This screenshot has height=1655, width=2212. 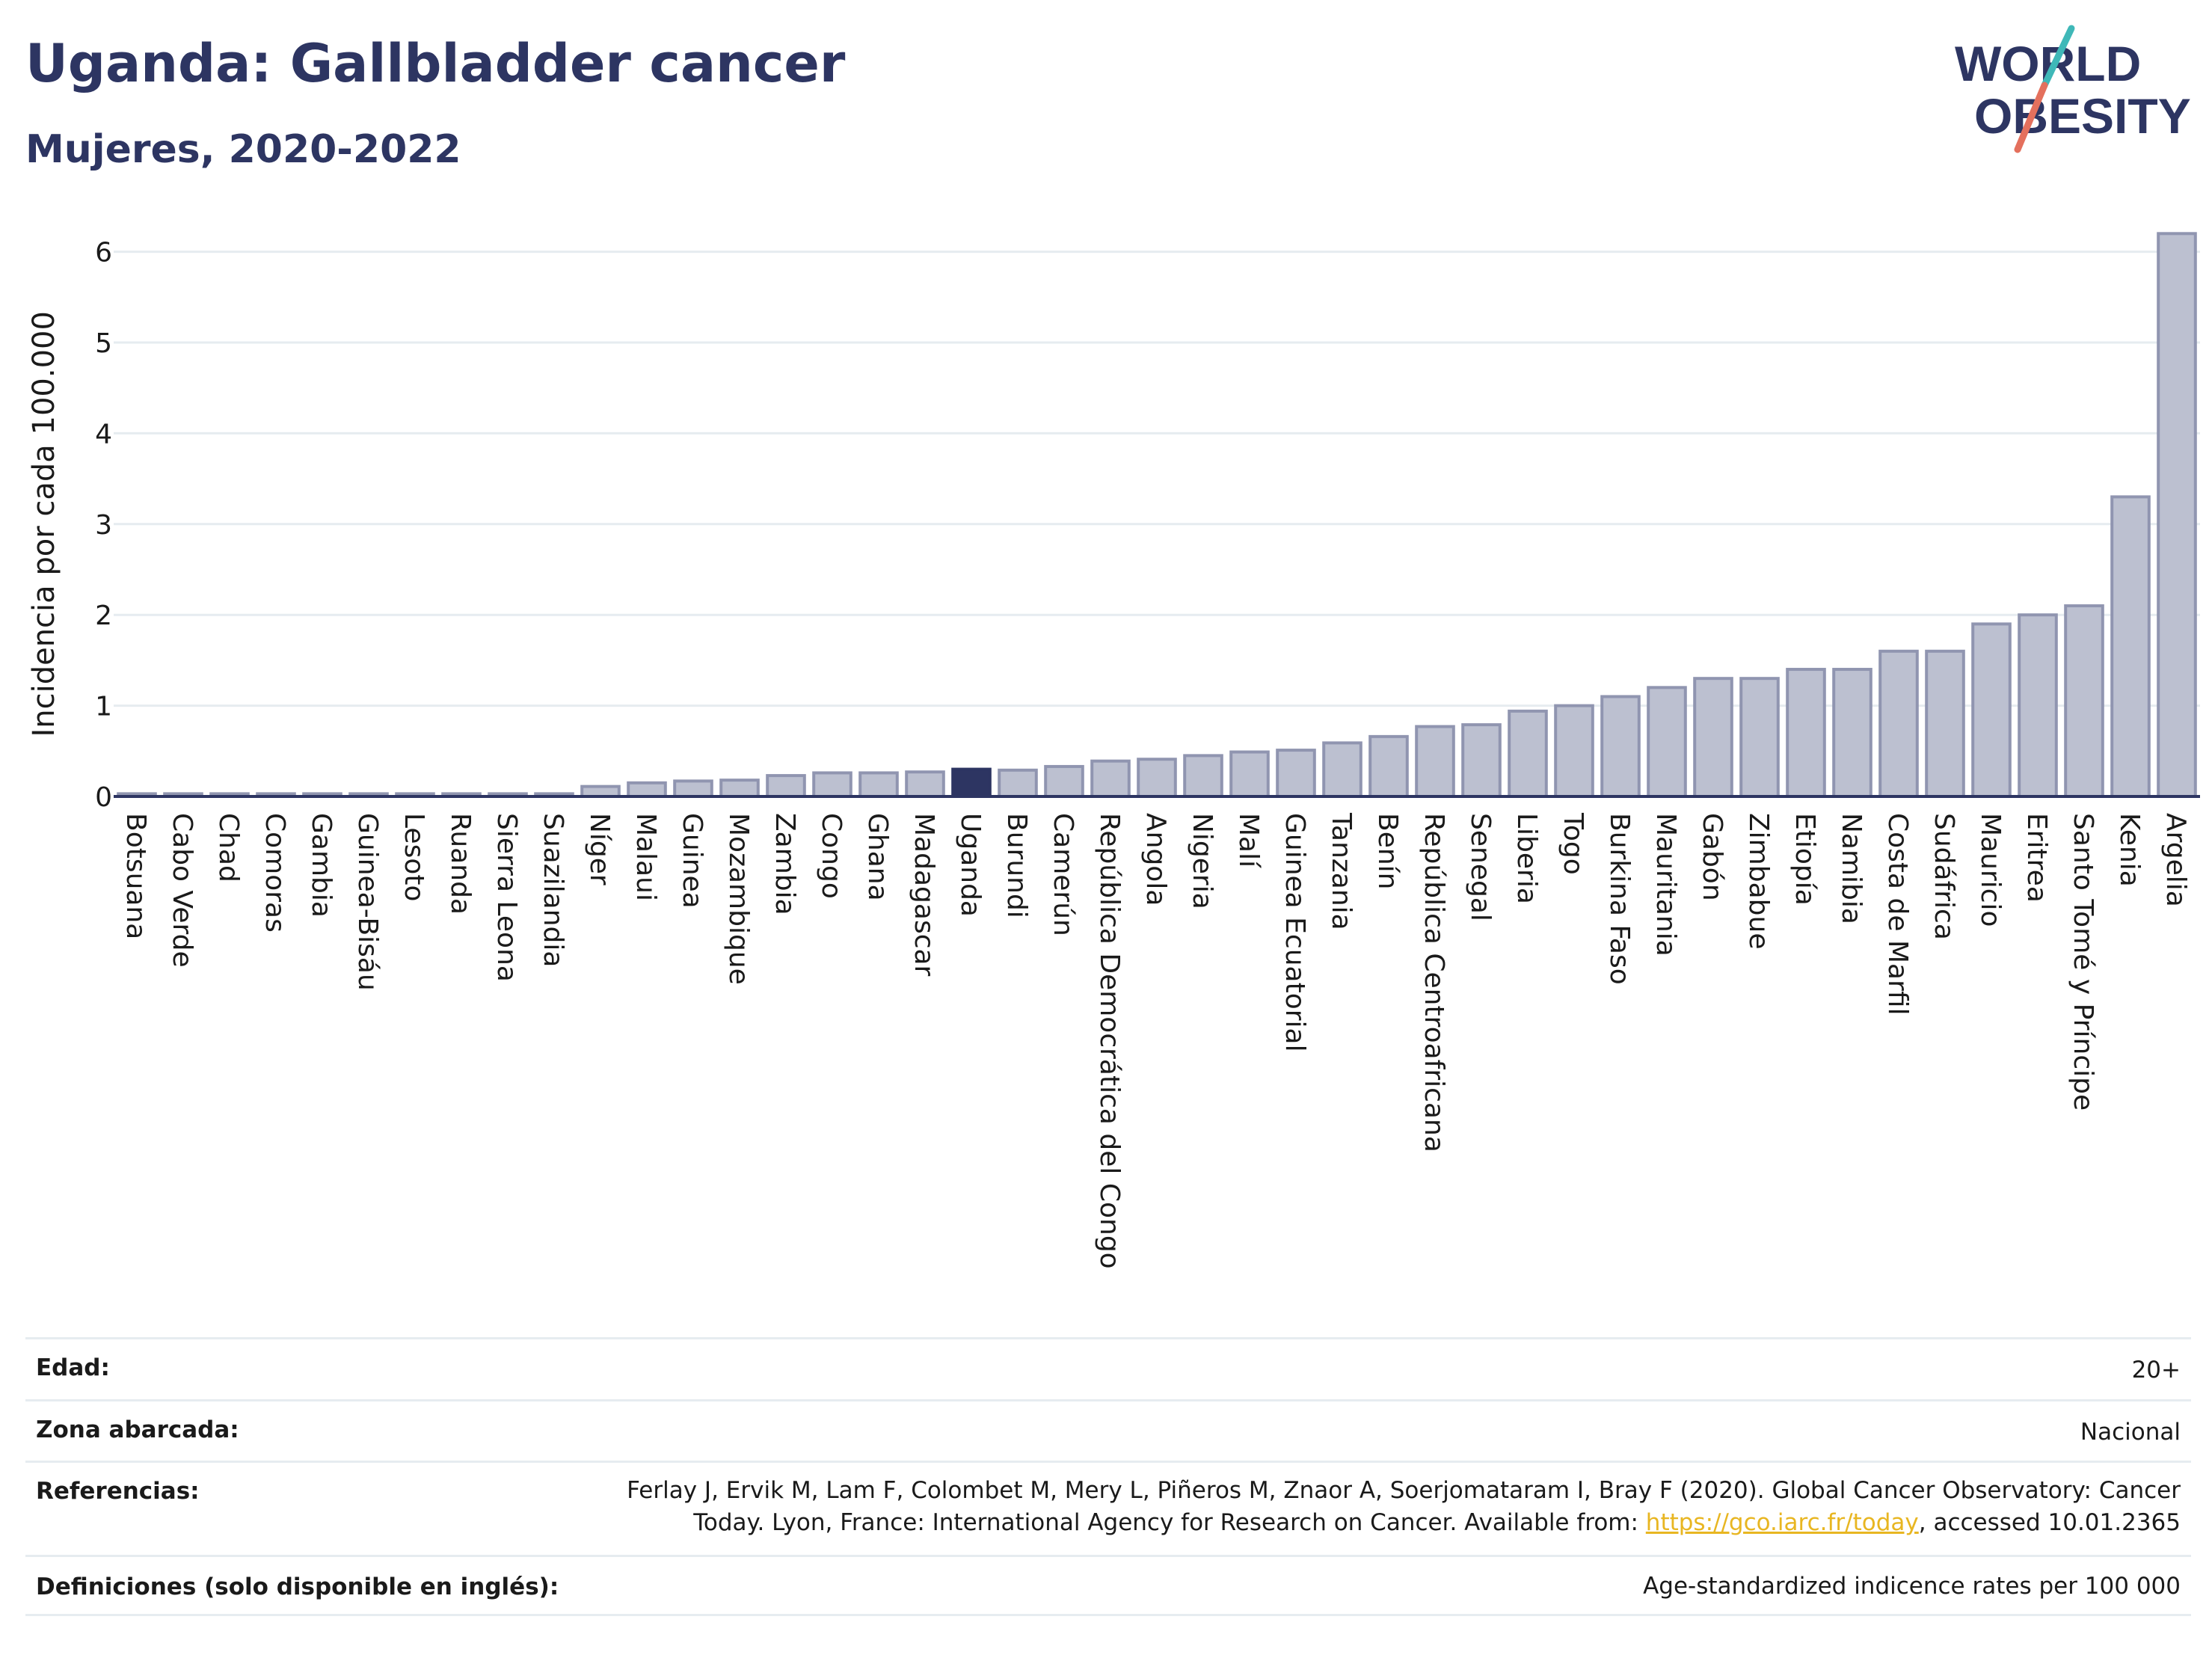 I want to click on y-tick-label: 1, so click(x=103, y=707).